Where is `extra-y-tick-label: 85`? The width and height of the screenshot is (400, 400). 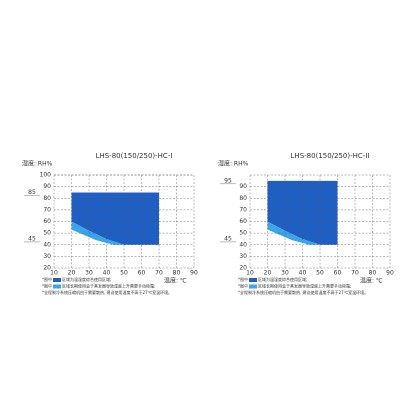
extra-y-tick-label: 85 is located at coordinates (32, 192).